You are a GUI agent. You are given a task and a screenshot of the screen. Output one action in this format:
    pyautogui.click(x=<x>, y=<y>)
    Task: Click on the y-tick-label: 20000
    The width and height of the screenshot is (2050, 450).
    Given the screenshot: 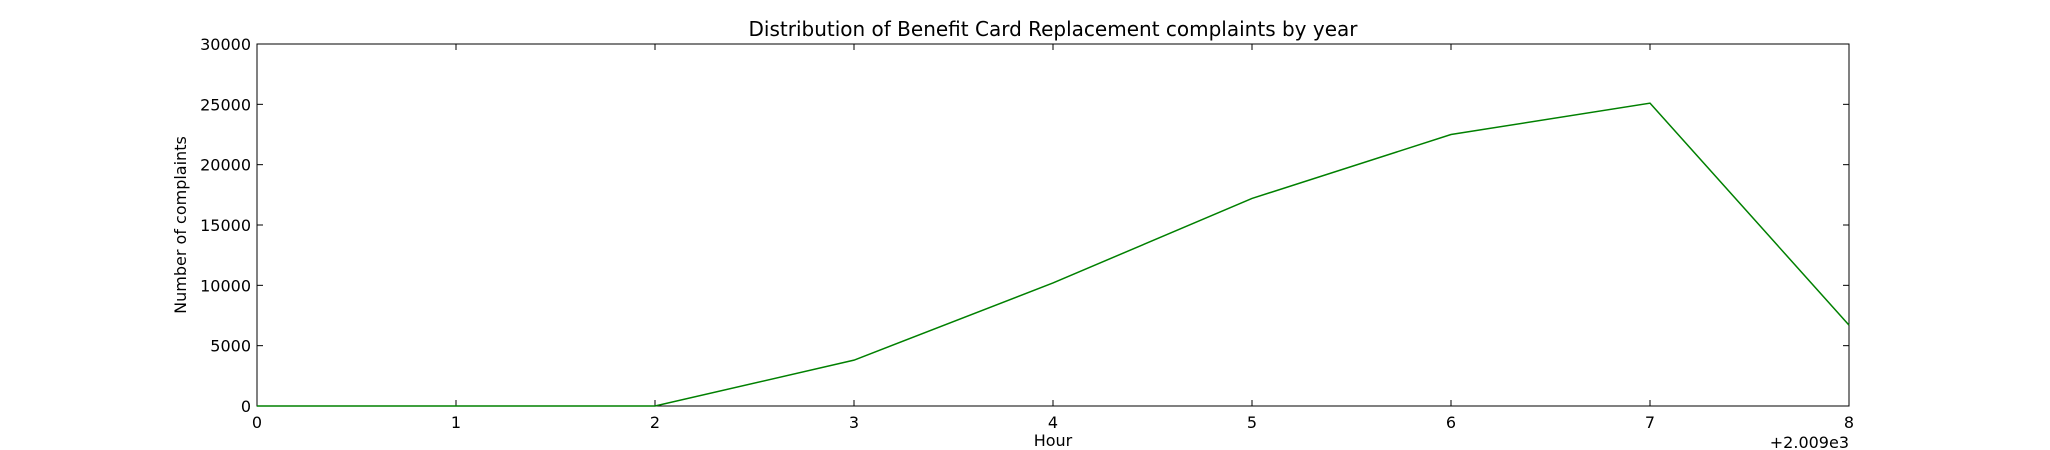 What is the action you would take?
    pyautogui.click(x=225, y=165)
    